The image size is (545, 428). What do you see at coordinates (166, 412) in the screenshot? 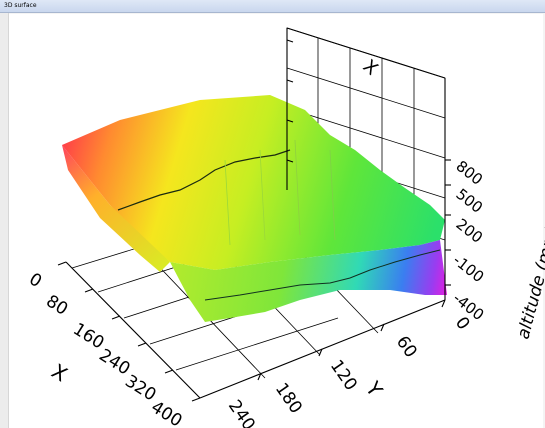
I see `x-tick-label: 400` at bounding box center [166, 412].